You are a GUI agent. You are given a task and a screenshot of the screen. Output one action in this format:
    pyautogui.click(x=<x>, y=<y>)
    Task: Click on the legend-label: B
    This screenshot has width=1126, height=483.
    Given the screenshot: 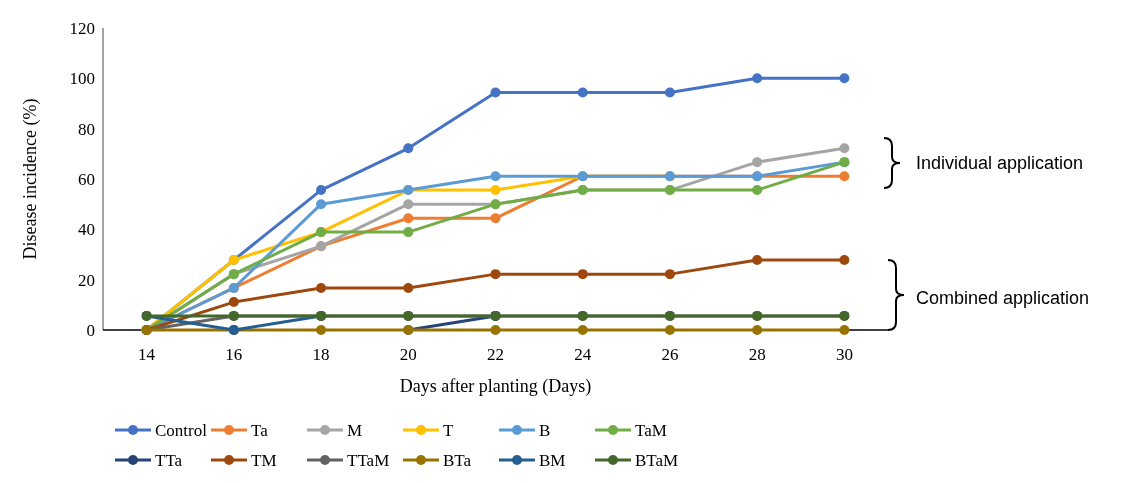 What is the action you would take?
    pyautogui.click(x=545, y=430)
    